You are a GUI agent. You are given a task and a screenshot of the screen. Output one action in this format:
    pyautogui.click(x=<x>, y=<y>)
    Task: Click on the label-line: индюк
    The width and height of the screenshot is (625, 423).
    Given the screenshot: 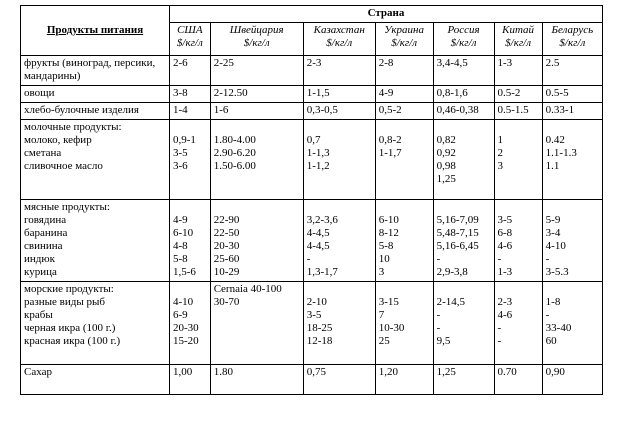 What is the action you would take?
    pyautogui.click(x=39, y=259)
    